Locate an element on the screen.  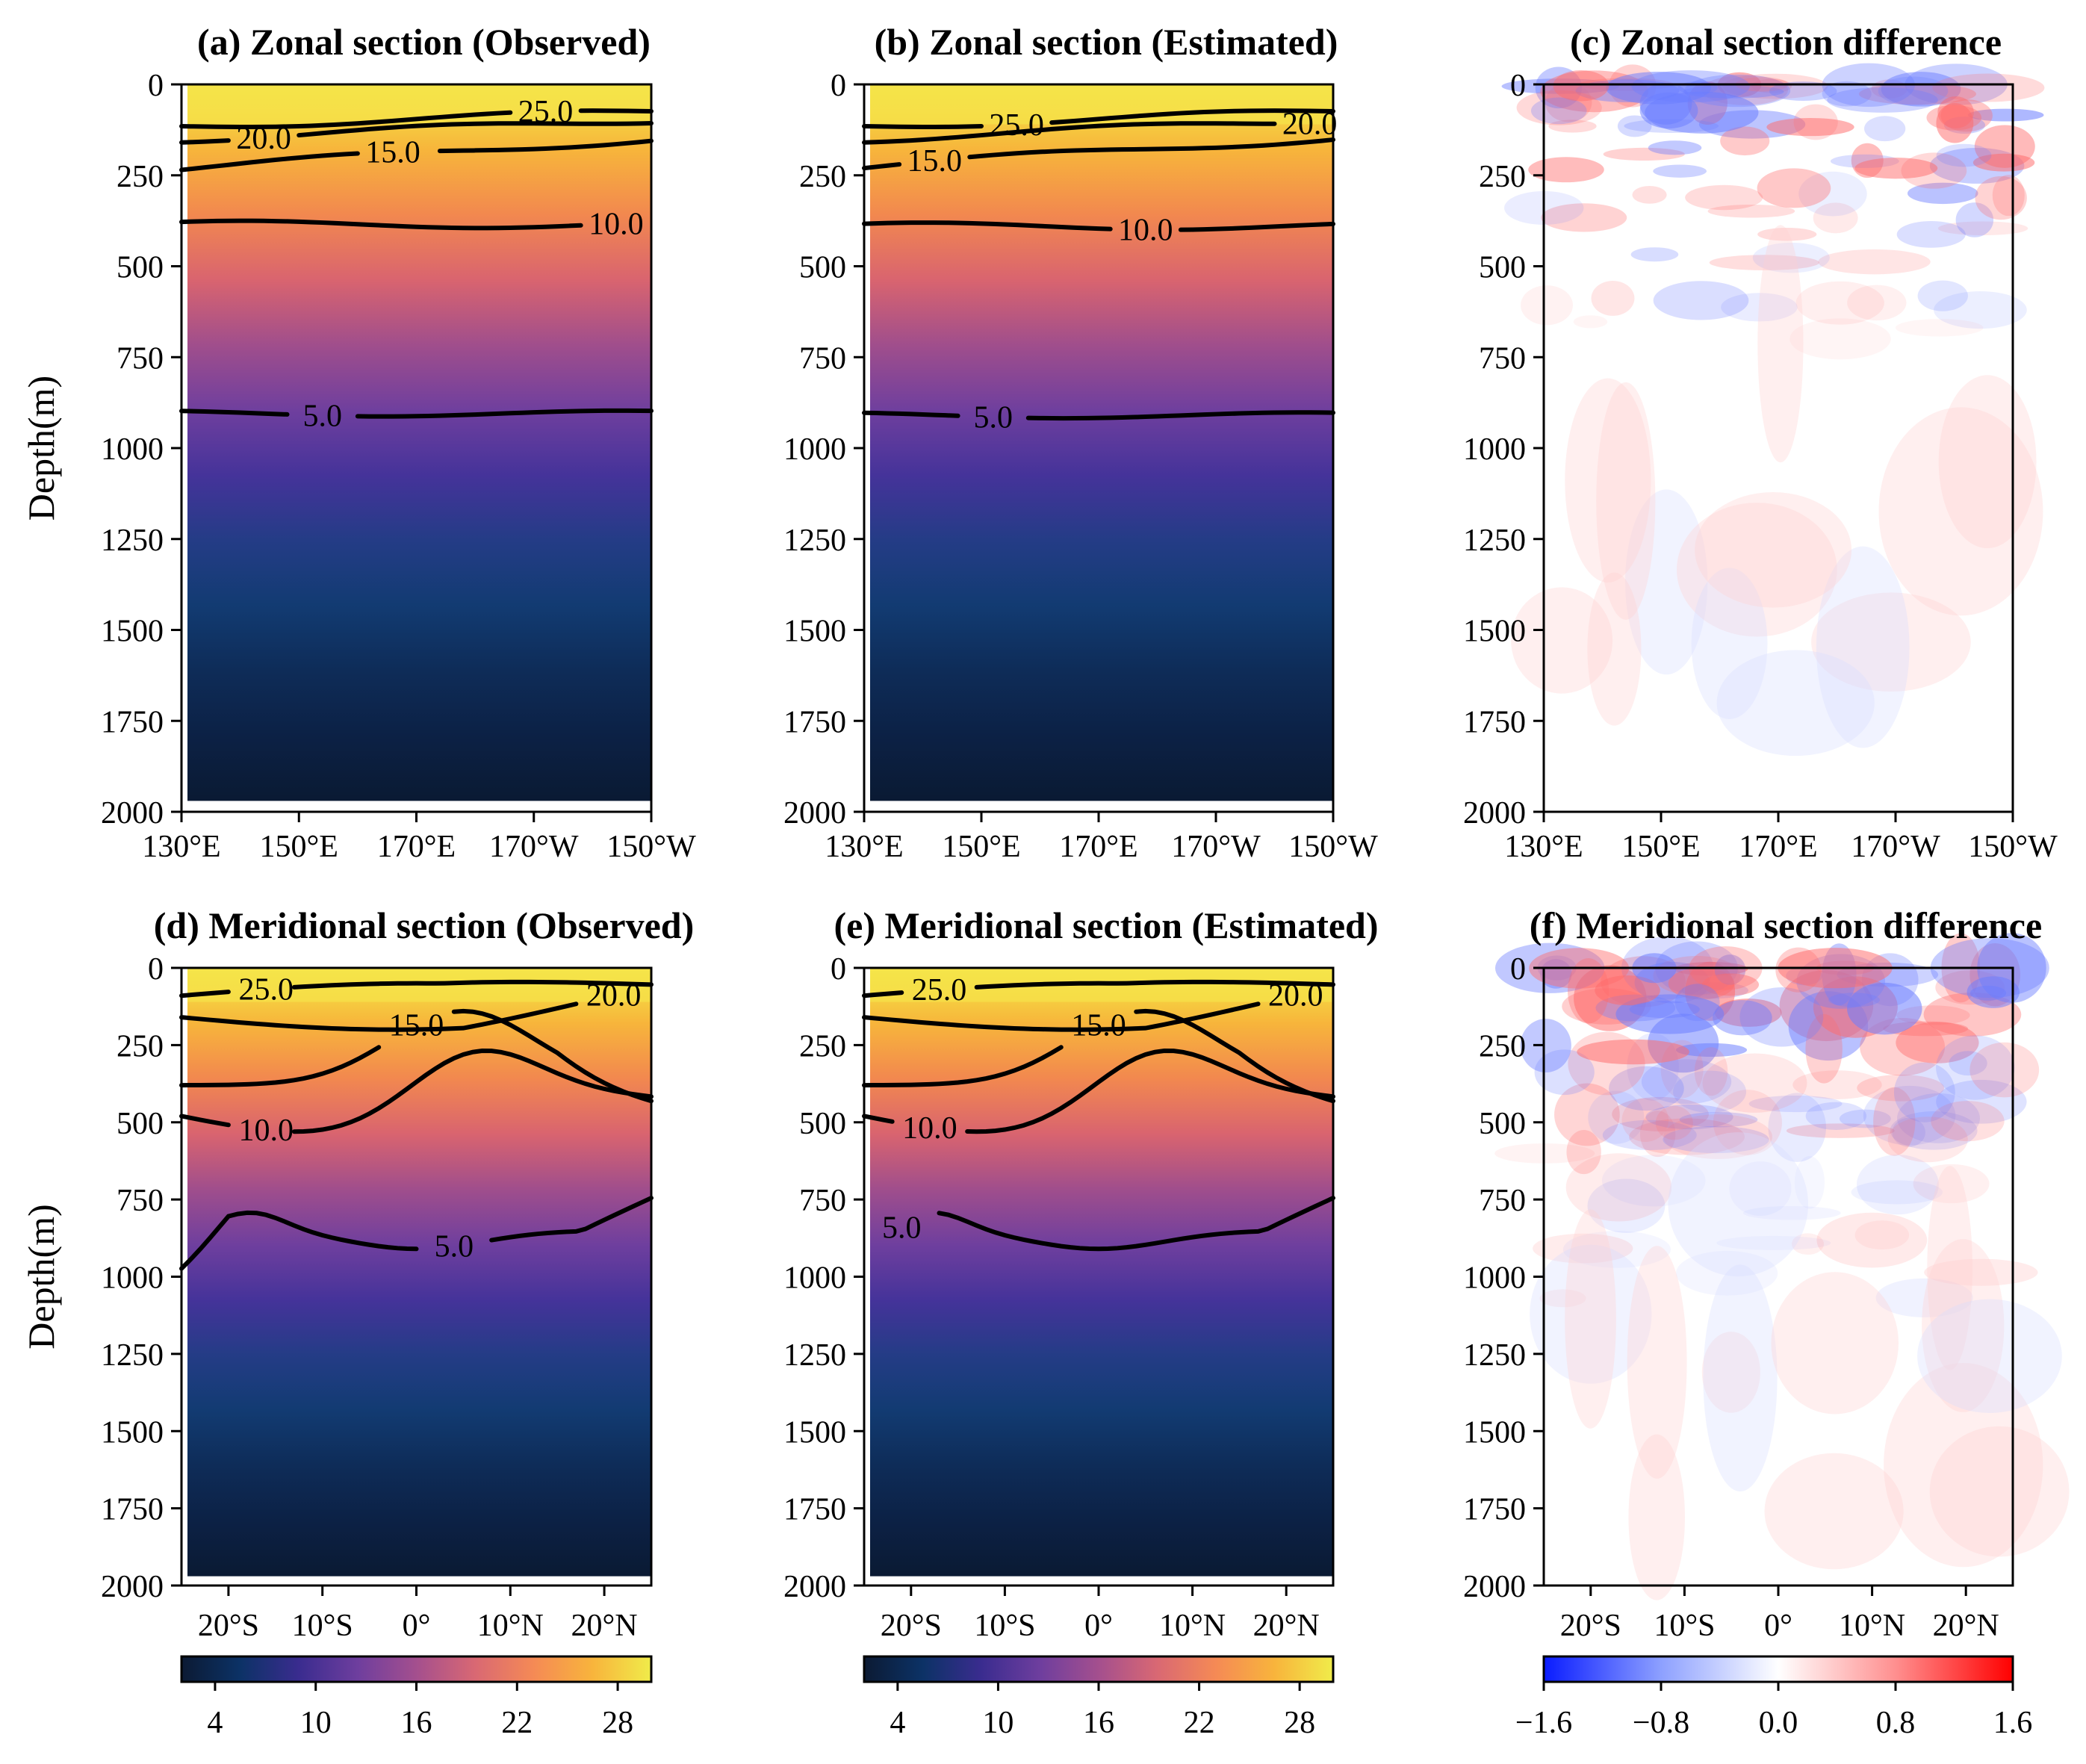
panel-a-ytick-label: 1500 is located at coordinates (132, 632).